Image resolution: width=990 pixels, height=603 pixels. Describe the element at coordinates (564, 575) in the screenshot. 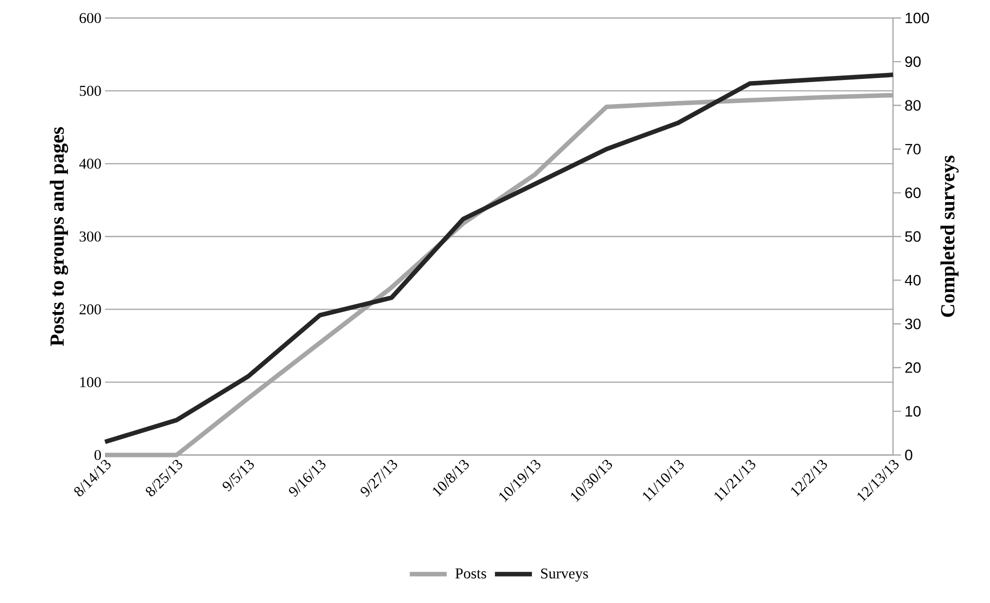

I see `legend-label: Surveys` at that location.